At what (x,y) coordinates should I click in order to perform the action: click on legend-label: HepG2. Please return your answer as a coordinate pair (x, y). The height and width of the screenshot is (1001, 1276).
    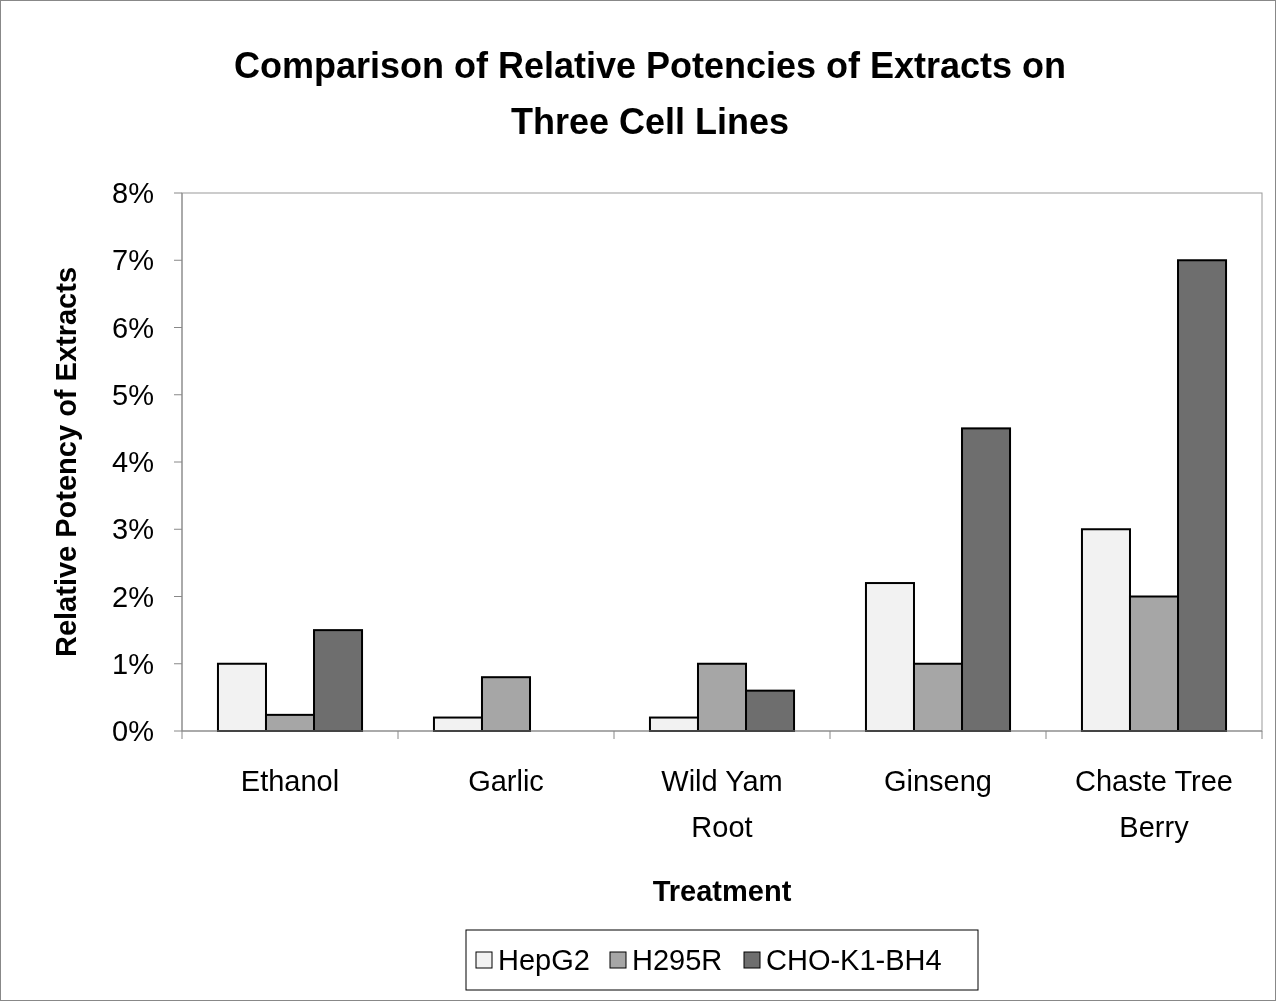
    Looking at the image, I should click on (544, 960).